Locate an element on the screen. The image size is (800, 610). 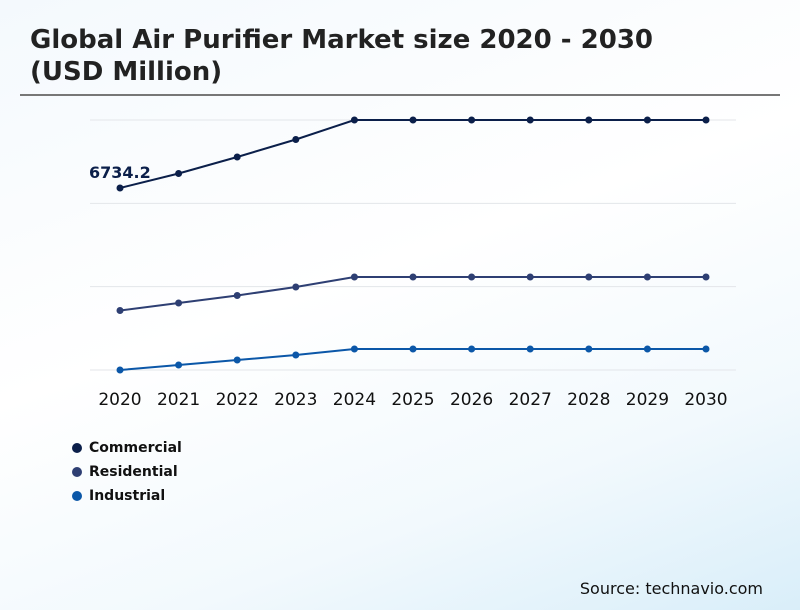
x-tick-label: 2028 is located at coordinates (588, 400).